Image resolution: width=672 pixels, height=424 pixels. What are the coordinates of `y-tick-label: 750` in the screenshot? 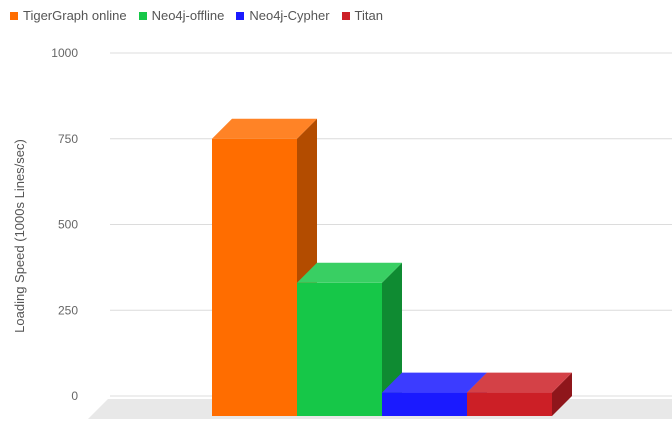 It's located at (68, 139).